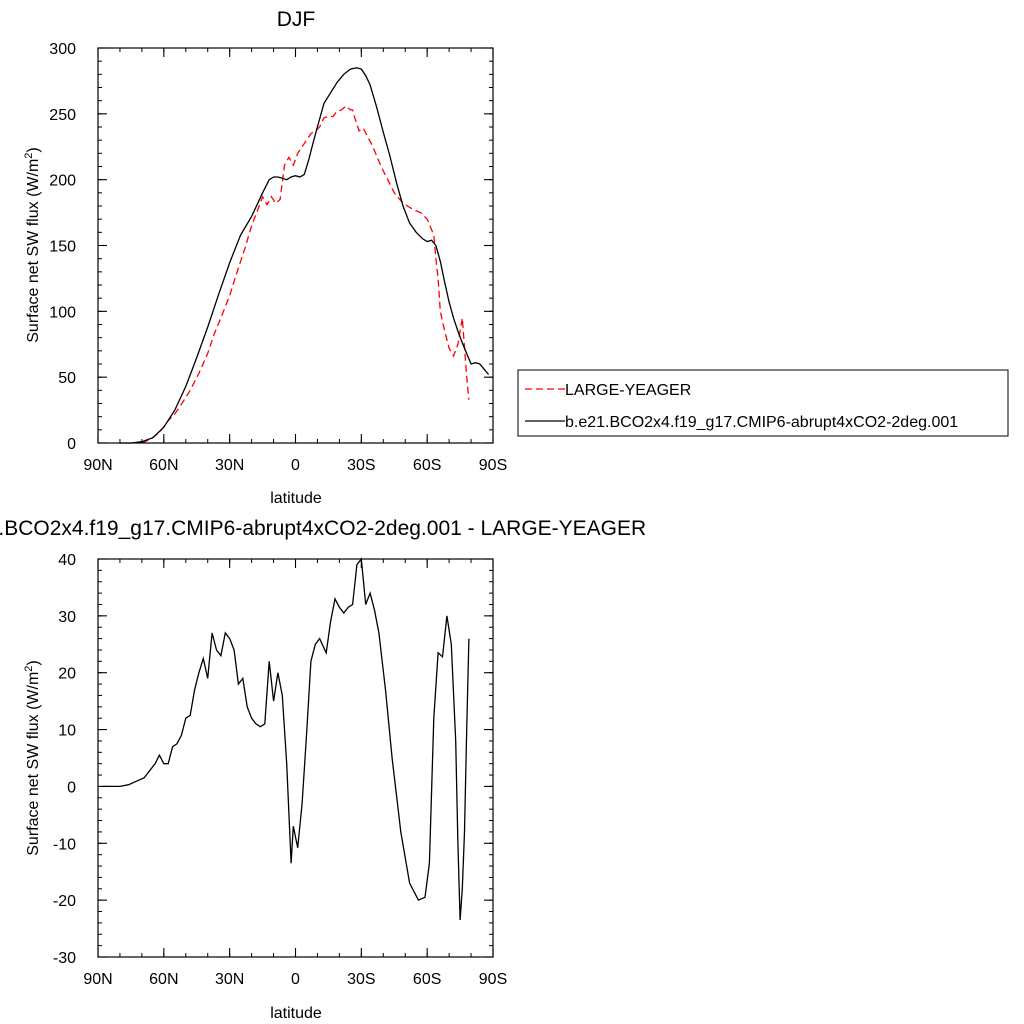 This screenshot has width=1024, height=1024. I want to click on legend-box, so click(763, 403).